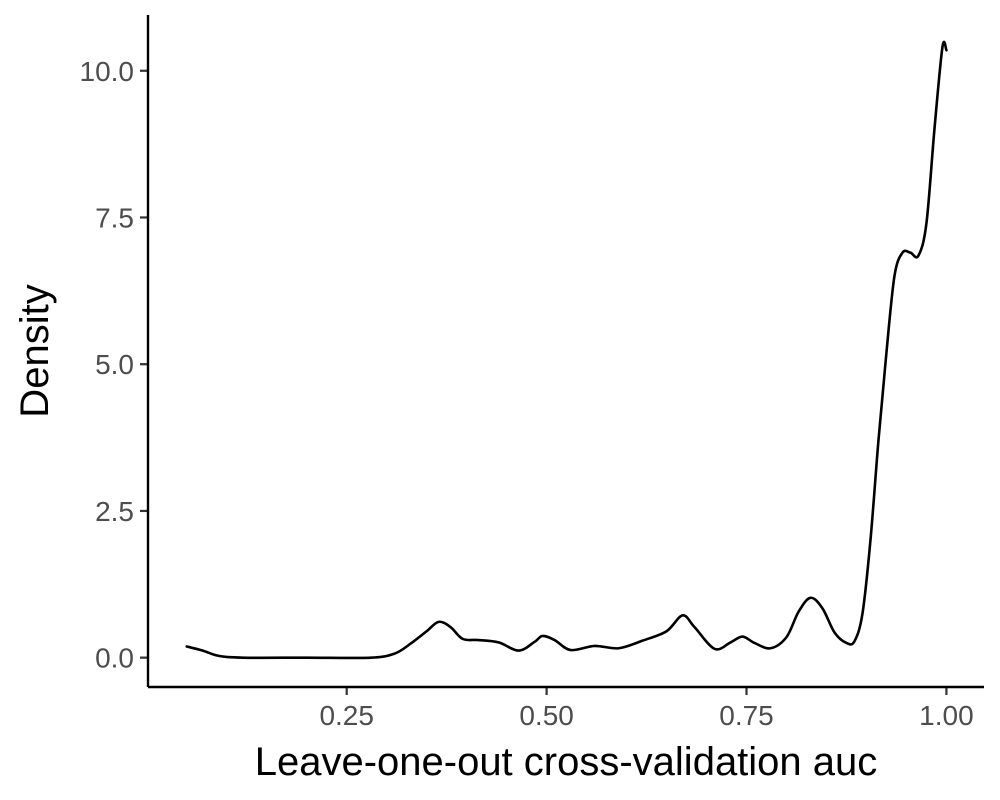 This screenshot has height=800, width=1000. What do you see at coordinates (114, 217) in the screenshot?
I see `y-tick-label: 7.5` at bounding box center [114, 217].